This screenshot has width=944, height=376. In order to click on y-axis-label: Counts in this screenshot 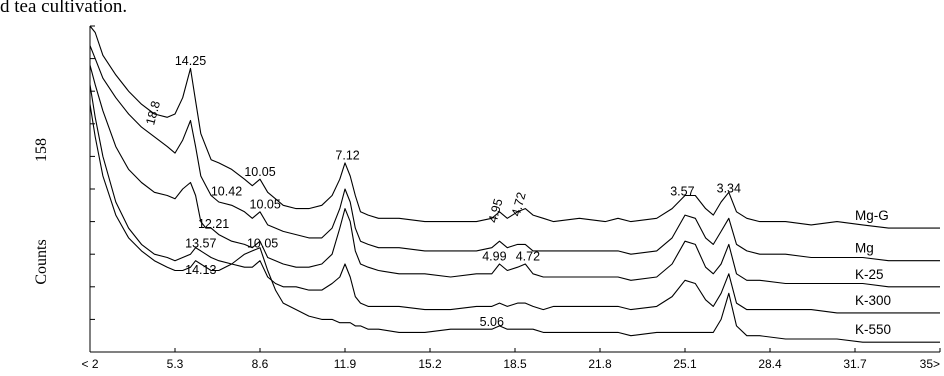, I will do `click(41, 261)`.